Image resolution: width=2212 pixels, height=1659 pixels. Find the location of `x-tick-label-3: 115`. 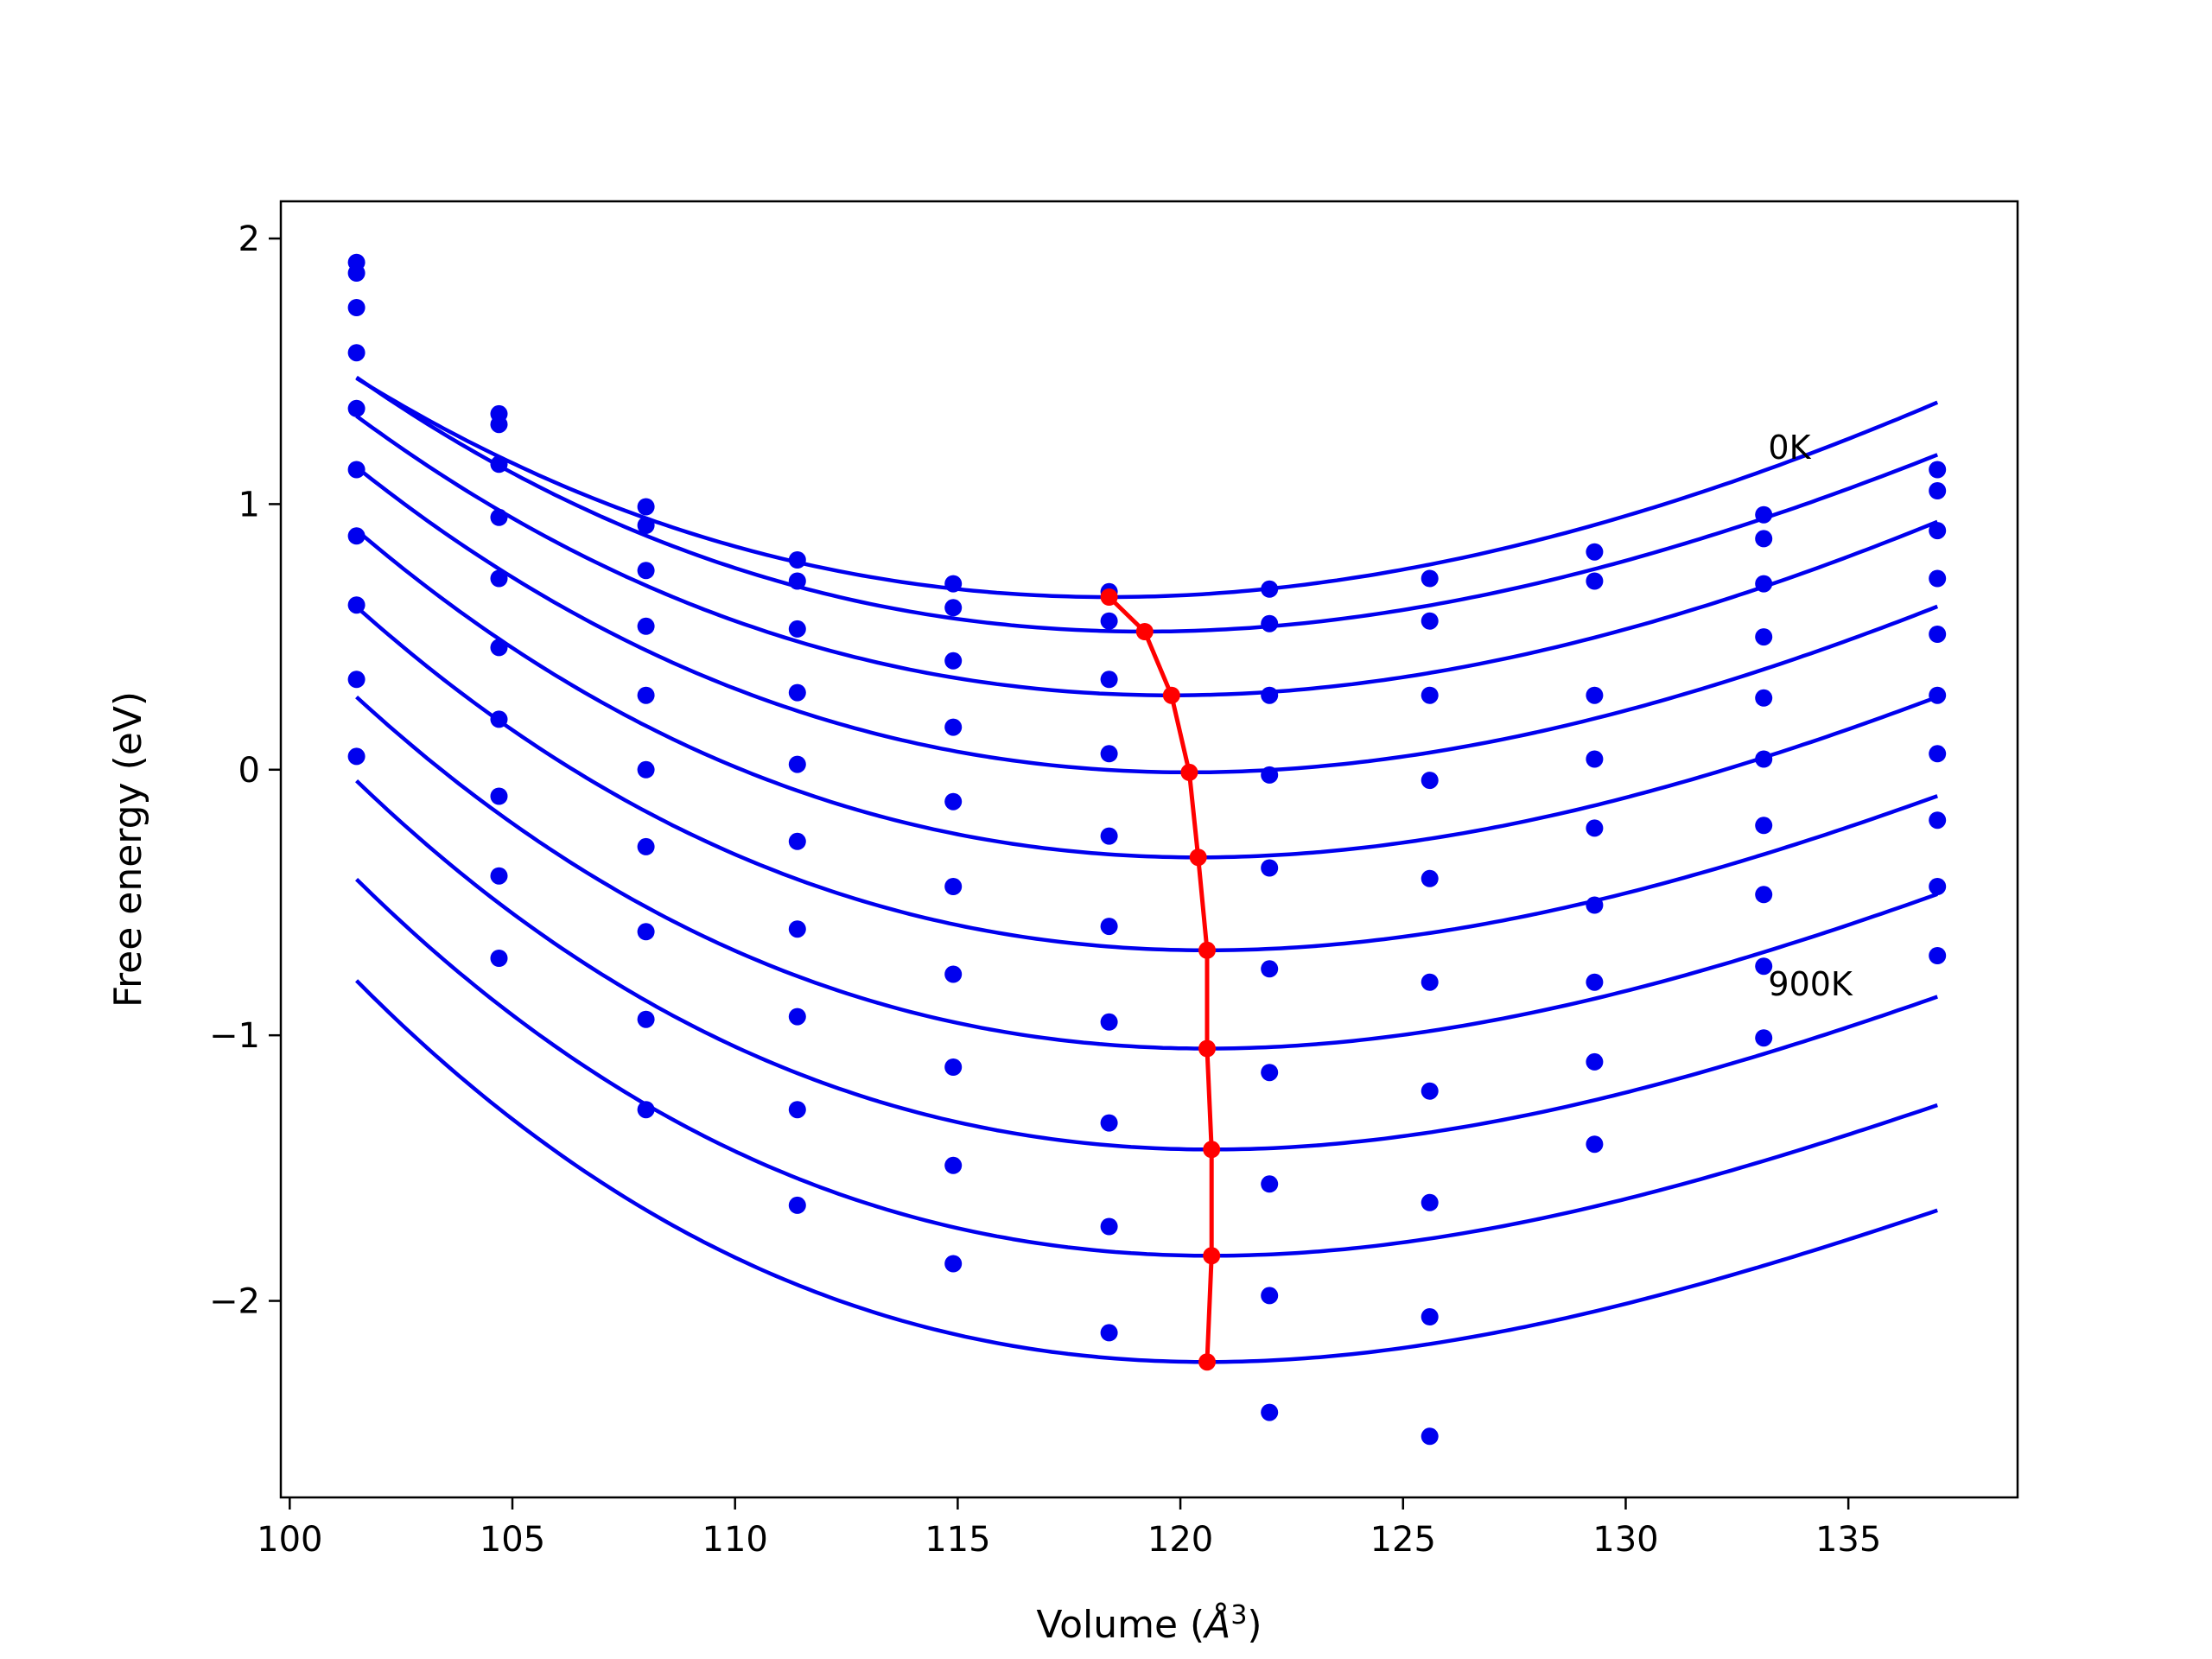

x-tick-label-3: 115 is located at coordinates (957, 1540).